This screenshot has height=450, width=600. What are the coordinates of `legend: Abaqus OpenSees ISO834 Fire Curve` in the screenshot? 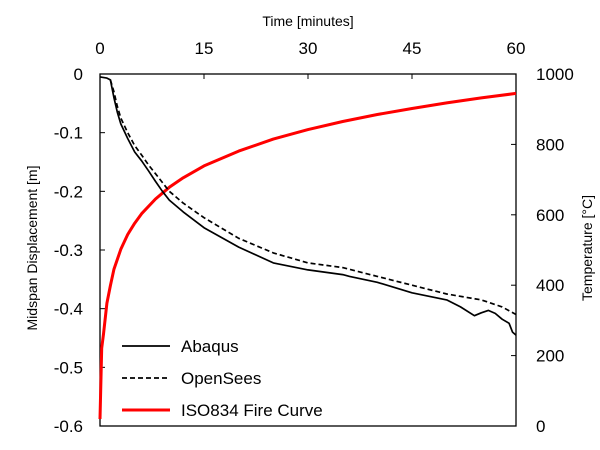 It's located at (222, 378).